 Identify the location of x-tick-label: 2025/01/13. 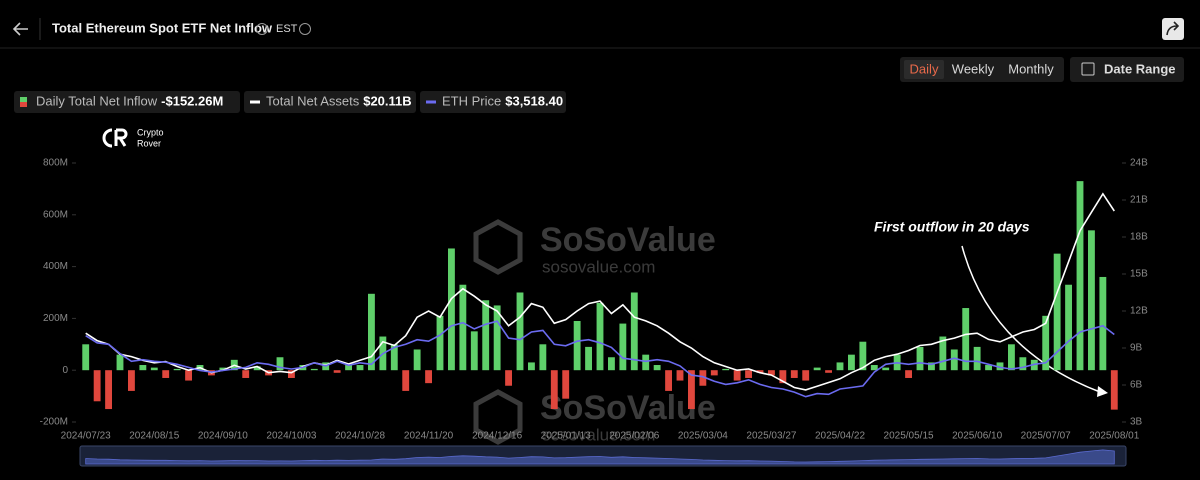
(566, 436).